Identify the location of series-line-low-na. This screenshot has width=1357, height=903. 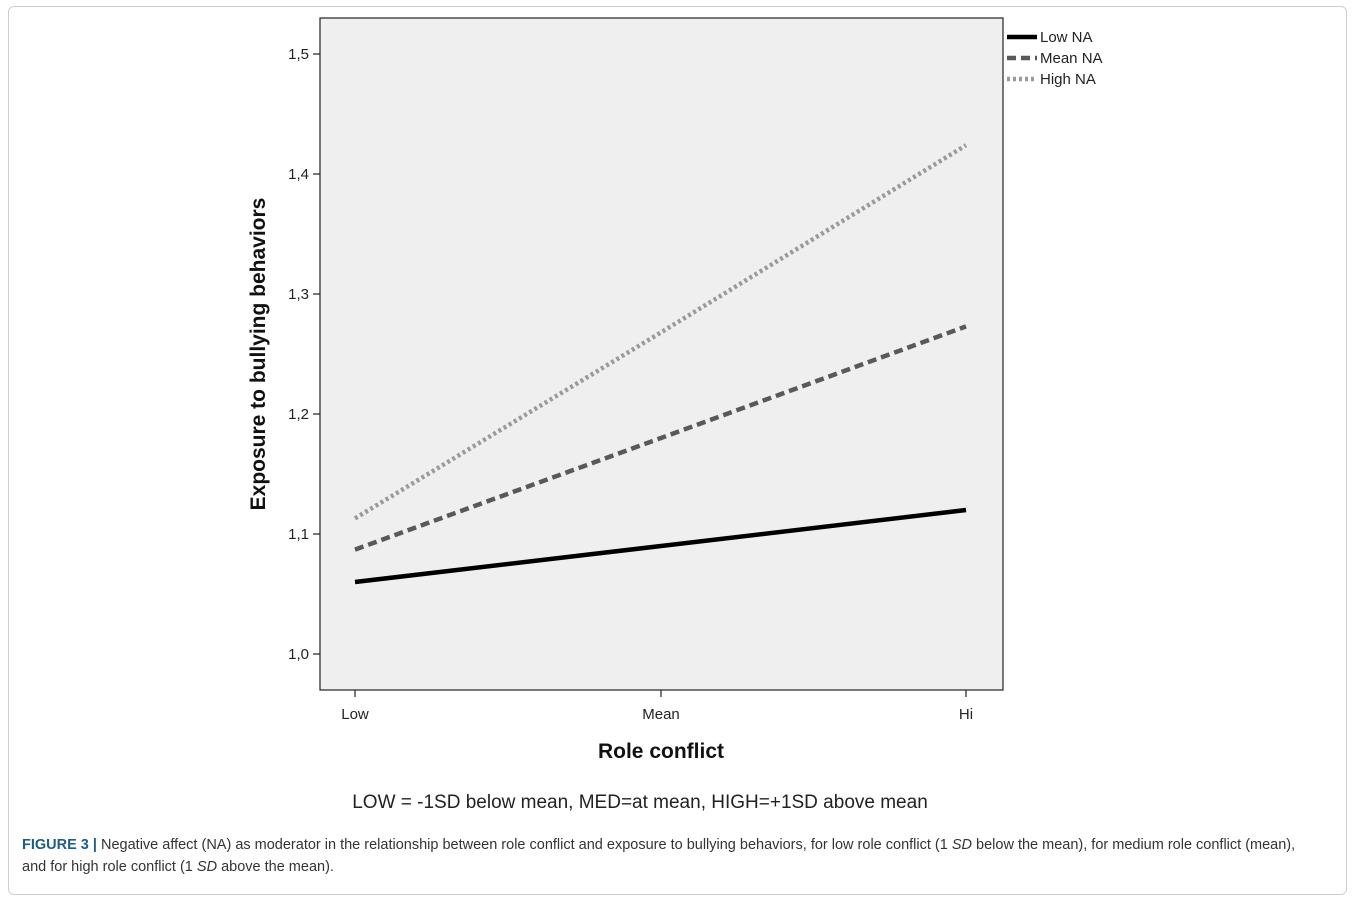
(660, 546).